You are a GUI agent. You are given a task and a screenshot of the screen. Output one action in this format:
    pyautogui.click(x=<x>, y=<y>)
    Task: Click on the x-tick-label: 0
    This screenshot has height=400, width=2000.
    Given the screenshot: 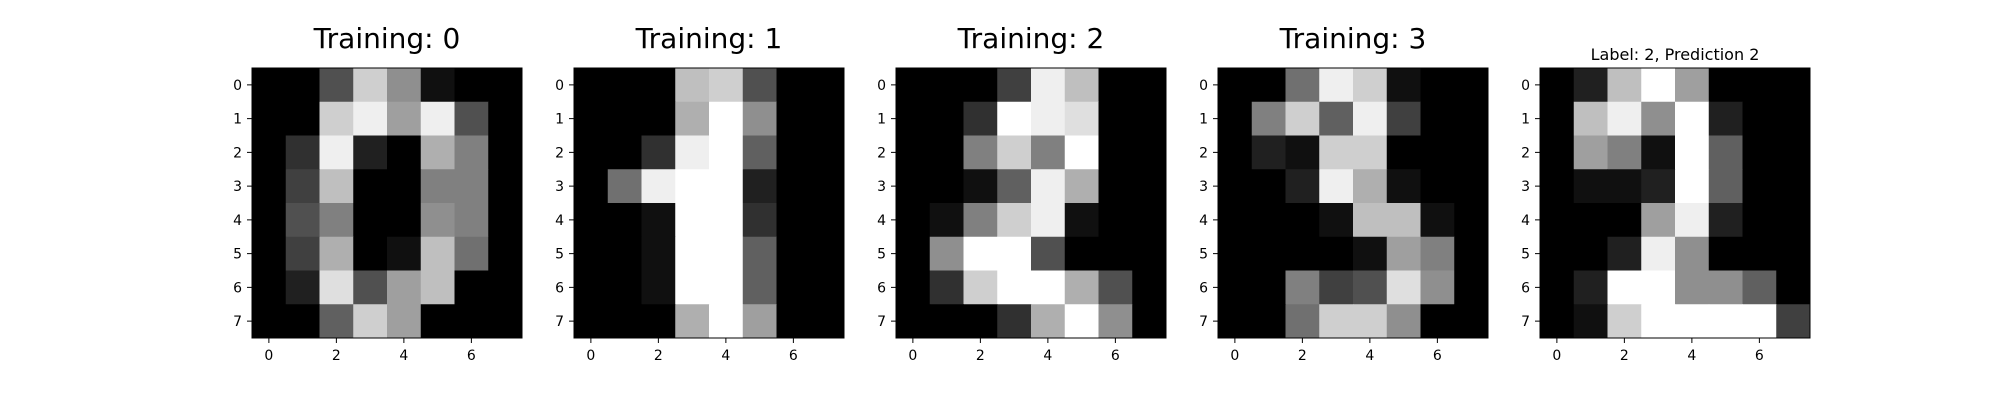 What is the action you would take?
    pyautogui.click(x=1556, y=356)
    